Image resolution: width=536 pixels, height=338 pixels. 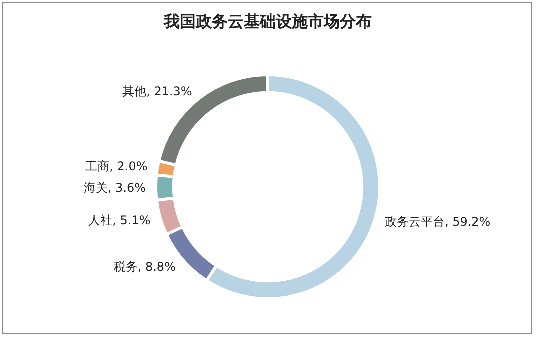 I want to click on slice-label: 工商, 2.0%, so click(x=117, y=166).